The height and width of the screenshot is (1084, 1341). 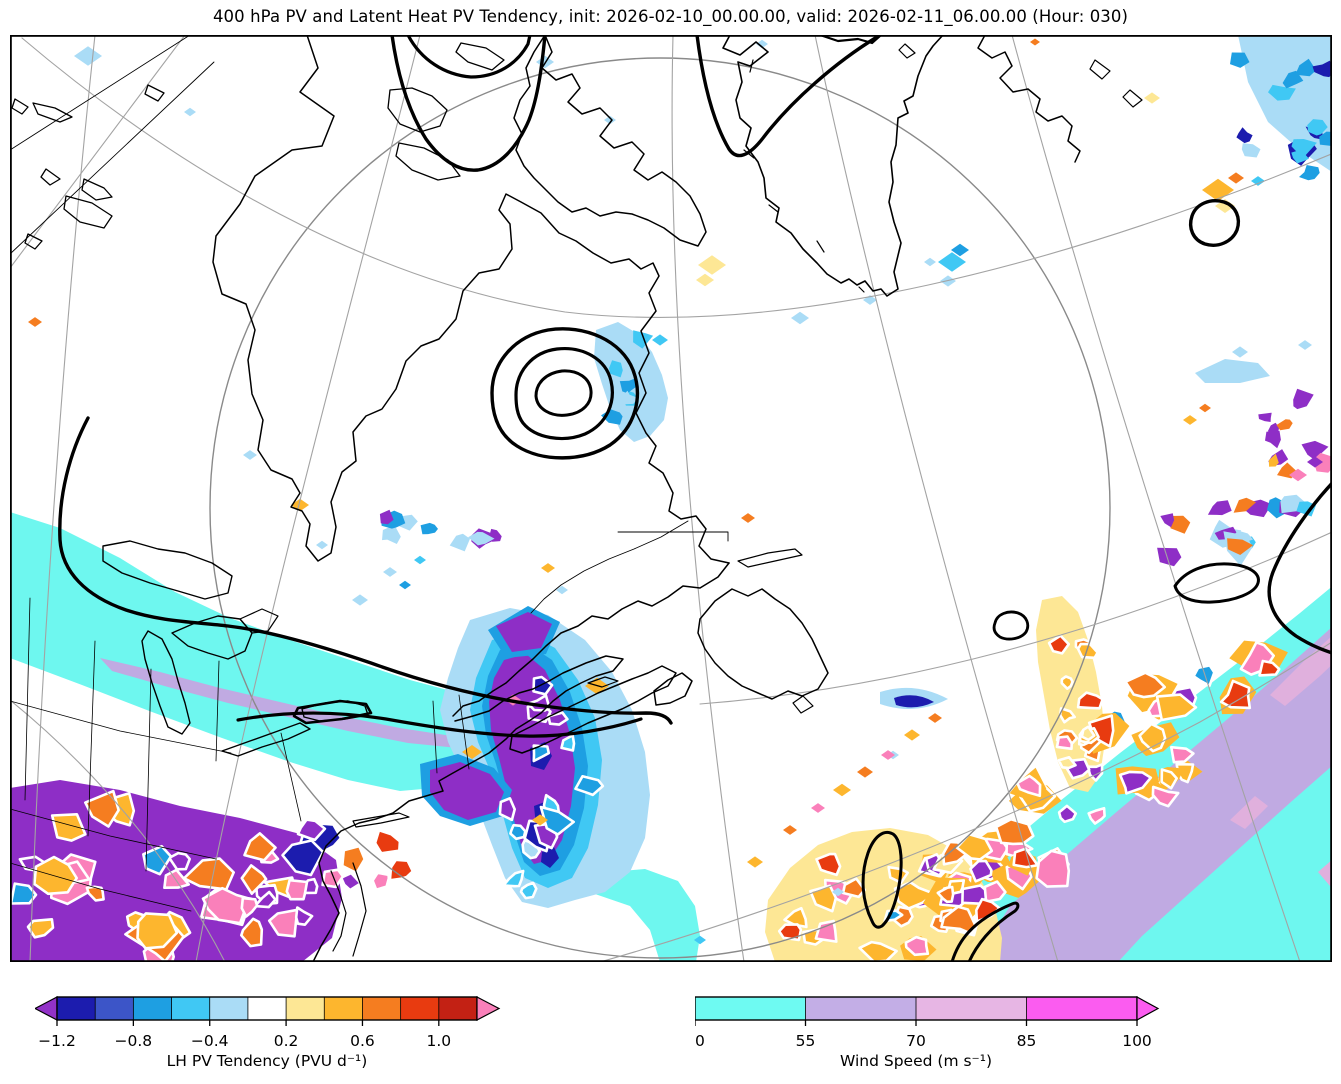 What do you see at coordinates (882, 879) in the screenshot?
I see `pv-blob-banana` at bounding box center [882, 879].